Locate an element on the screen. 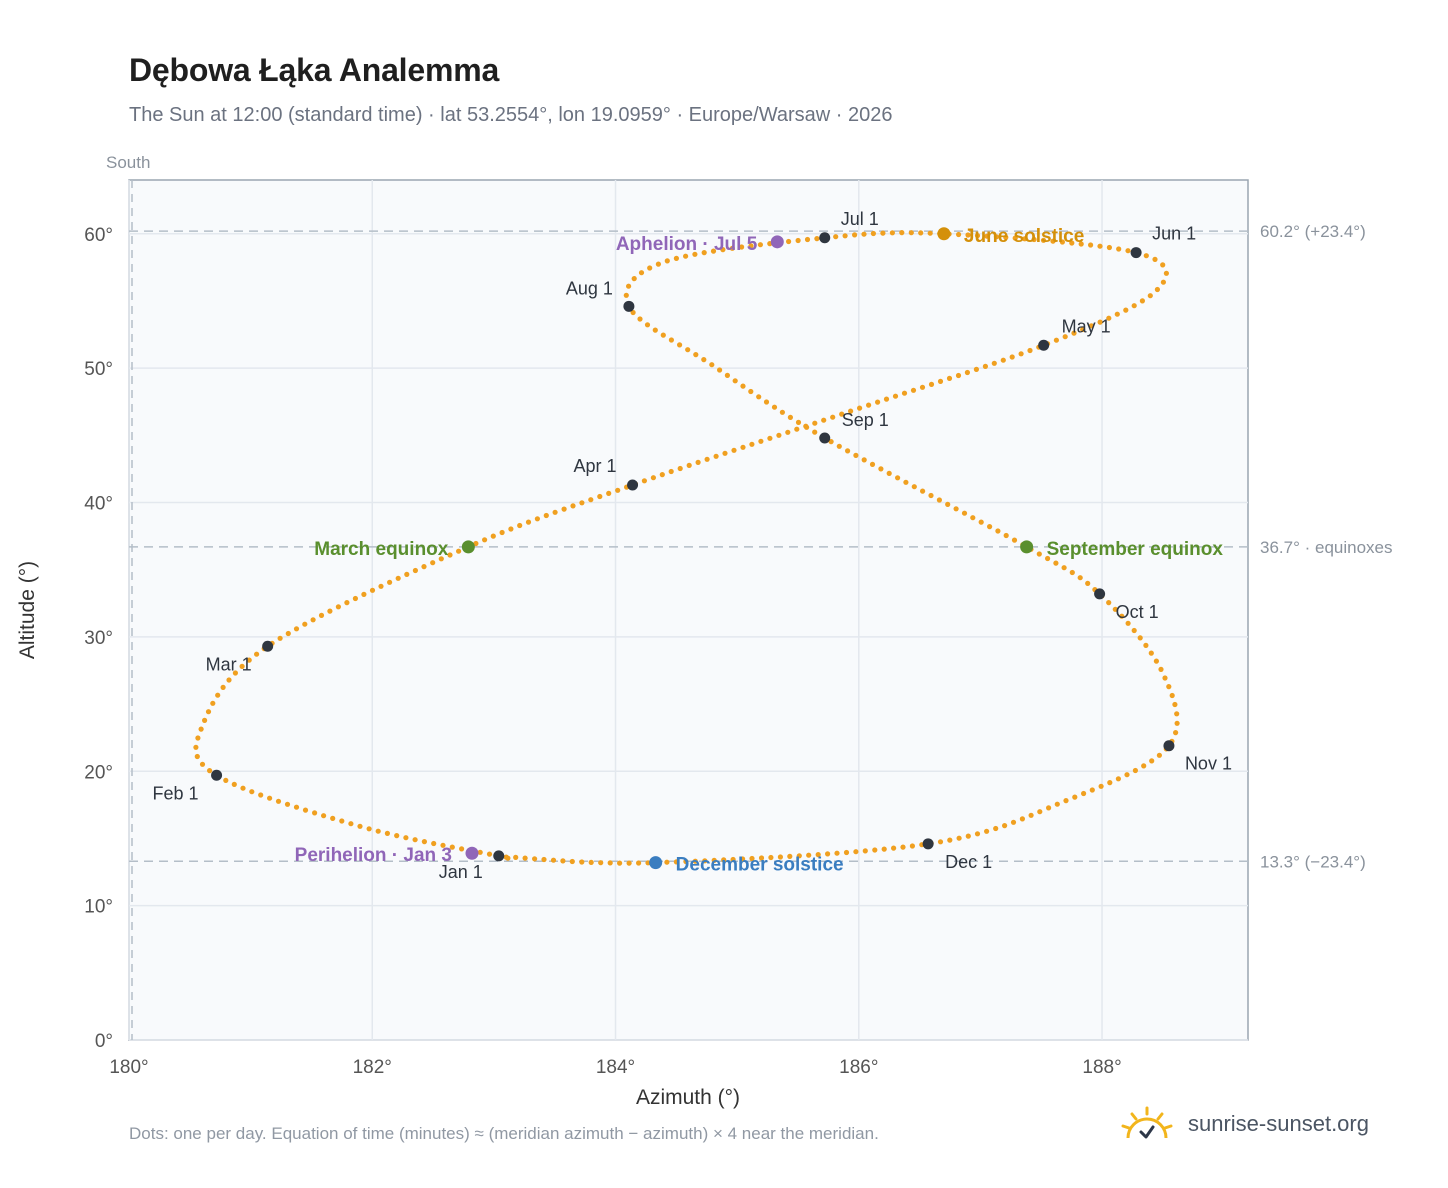 Image resolution: width=1448 pixels, height=1188 pixels. event-label: March equinox is located at coordinates (381, 549).